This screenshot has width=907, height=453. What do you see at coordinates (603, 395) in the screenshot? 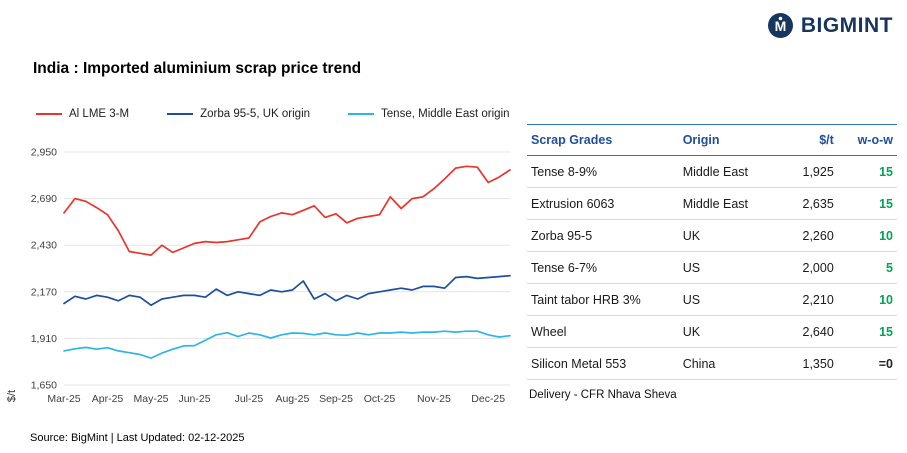
I see `delivery-note: Delivery - CFR Nhava Sheva` at bounding box center [603, 395].